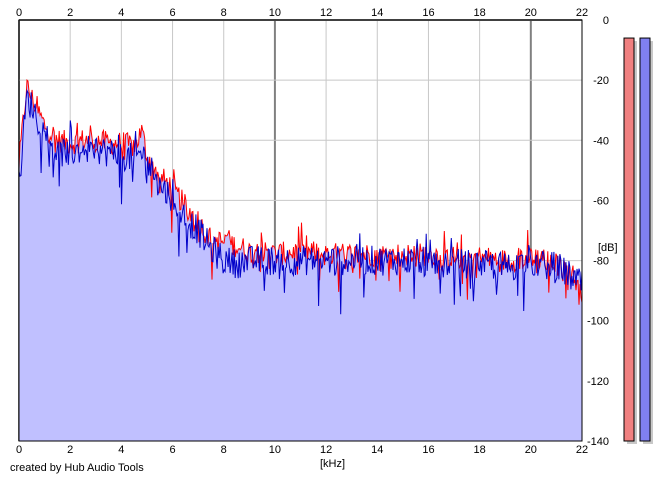  What do you see at coordinates (531, 450) in the screenshot?
I see `x-tick-label-bottom: 20` at bounding box center [531, 450].